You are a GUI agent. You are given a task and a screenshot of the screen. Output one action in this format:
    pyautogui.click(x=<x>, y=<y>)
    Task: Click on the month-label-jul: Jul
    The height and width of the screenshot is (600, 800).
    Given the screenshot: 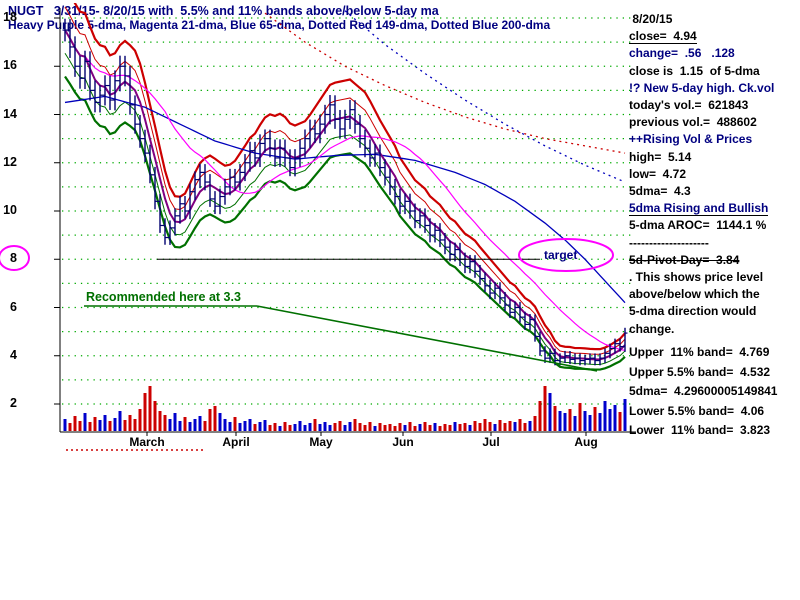 What is the action you would take?
    pyautogui.click(x=491, y=442)
    